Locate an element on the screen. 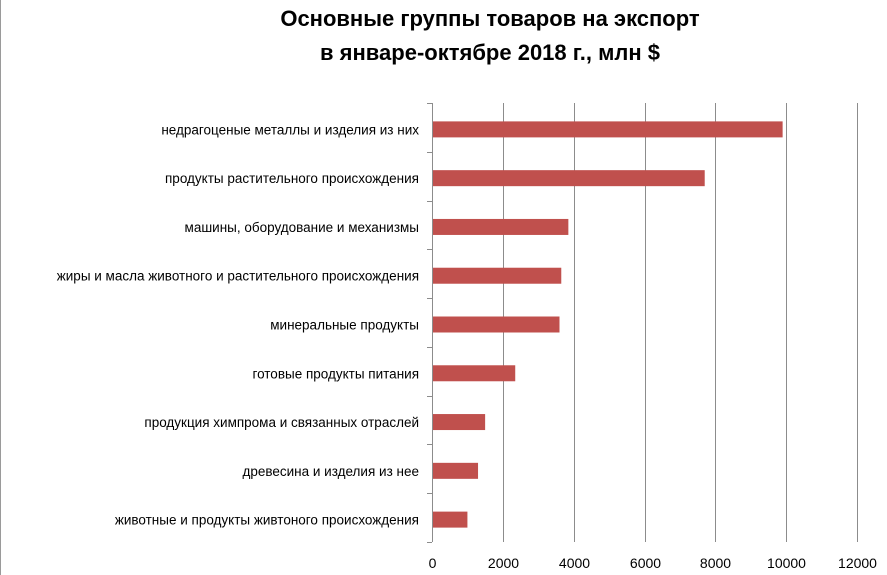  chart-title-line-1: Основные группы товаров на экспорт is located at coordinates (490, 18).